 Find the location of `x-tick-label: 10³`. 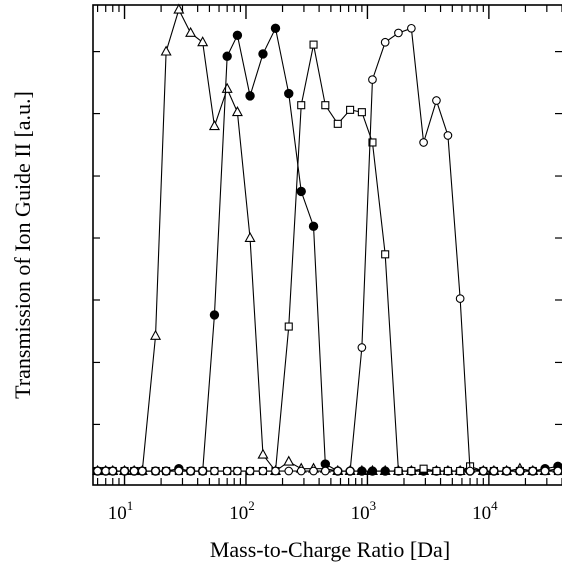

x-tick-label: 10³ is located at coordinates (364, 511).